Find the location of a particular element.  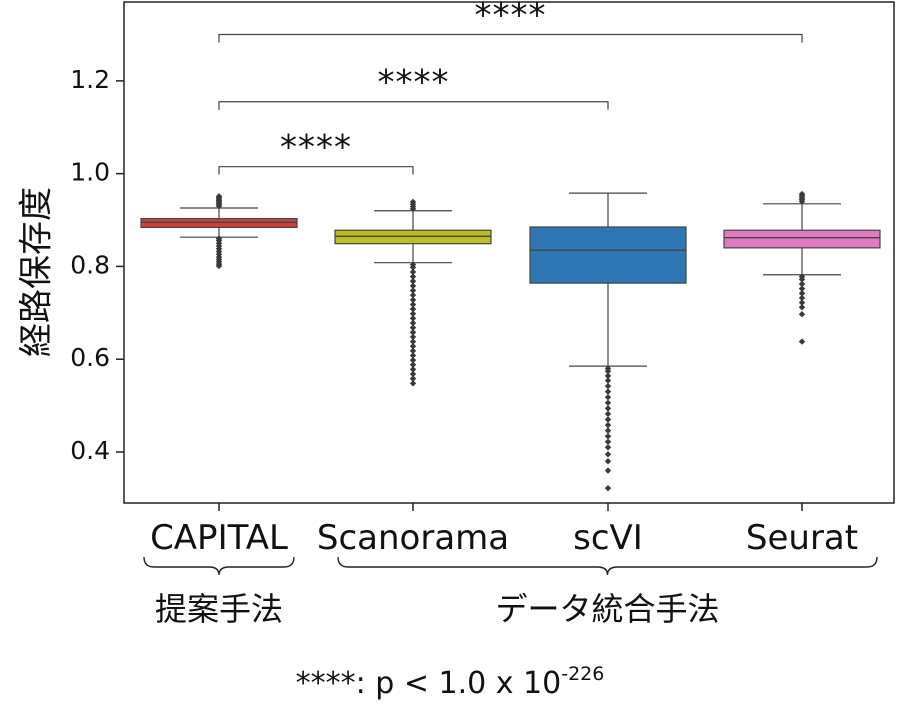

footnote: ****: p < 1.0 x 10-226 is located at coordinates (450, 682).